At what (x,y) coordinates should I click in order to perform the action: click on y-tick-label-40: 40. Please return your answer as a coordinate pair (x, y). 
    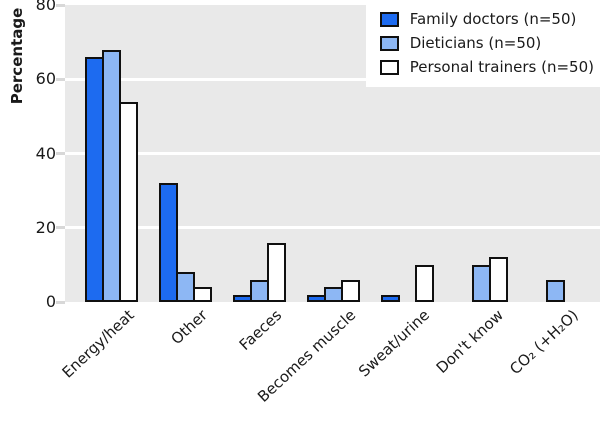
    Looking at the image, I should click on (45, 153).